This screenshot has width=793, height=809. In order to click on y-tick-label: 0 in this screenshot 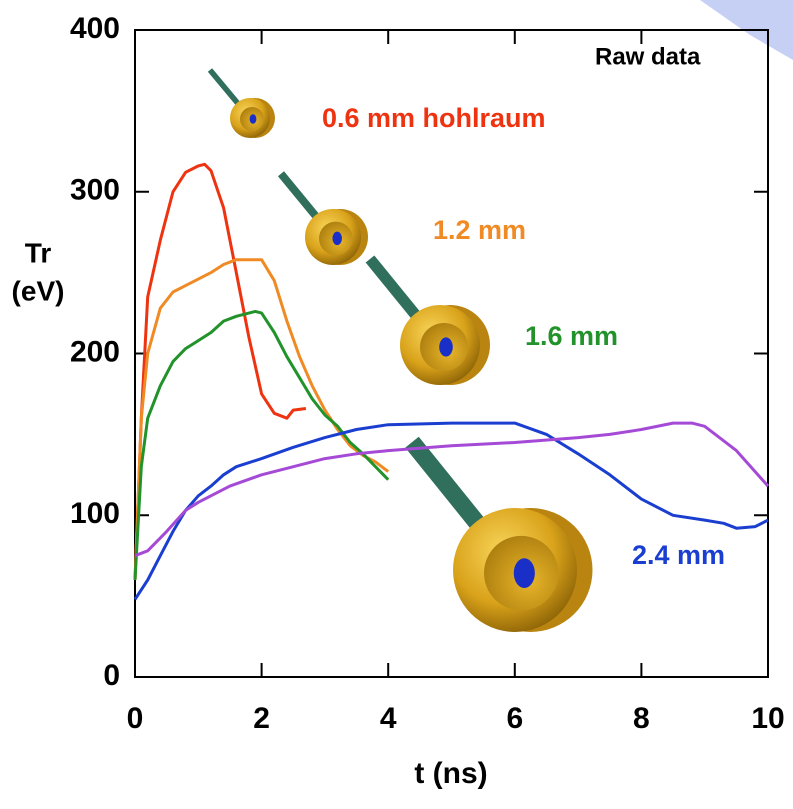, I will do `click(111, 675)`.